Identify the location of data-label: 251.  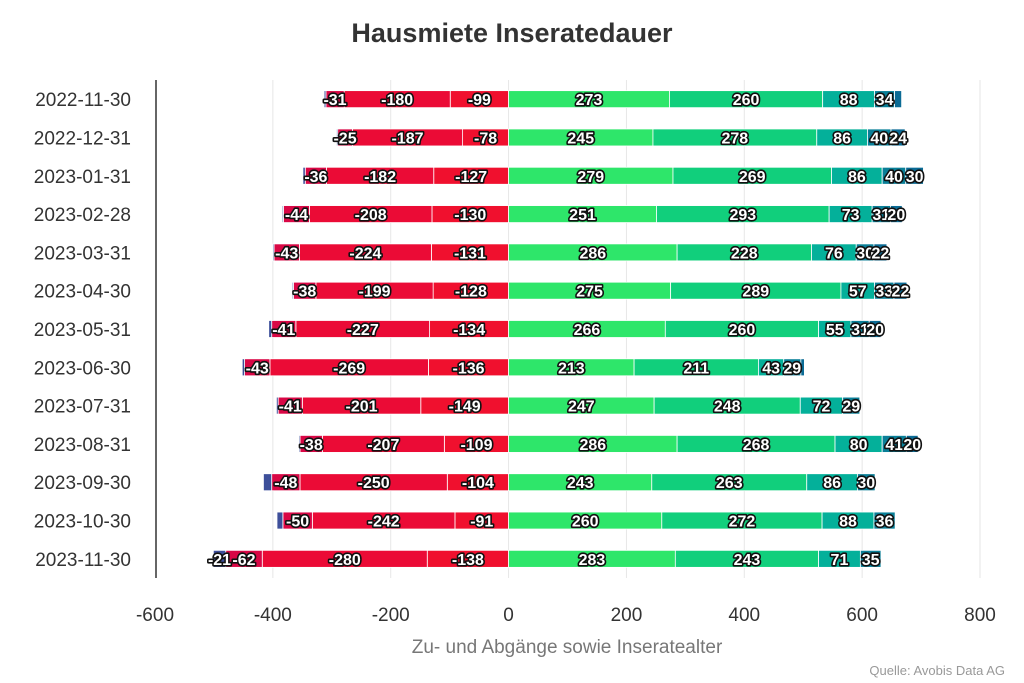
(582, 215).